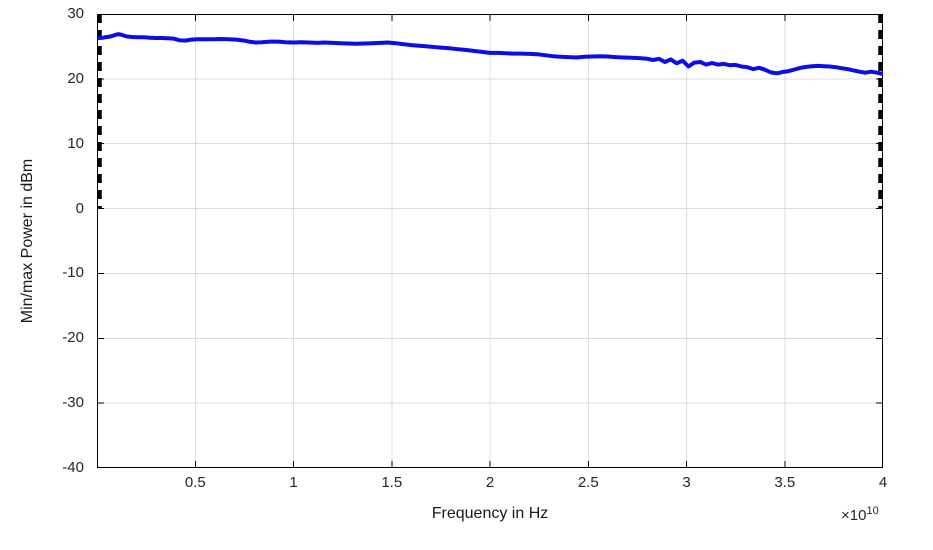  What do you see at coordinates (392, 482) in the screenshot?
I see `x-tick-label: 1.5` at bounding box center [392, 482].